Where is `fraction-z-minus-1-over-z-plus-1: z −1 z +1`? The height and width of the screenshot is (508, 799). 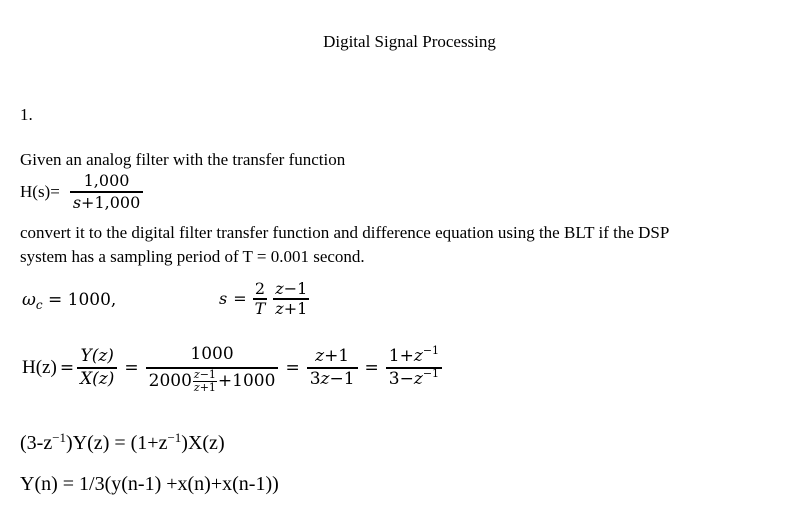
fraction-z-minus-1-over-z-plus-1: z −1 z +1 is located at coordinates (291, 299).